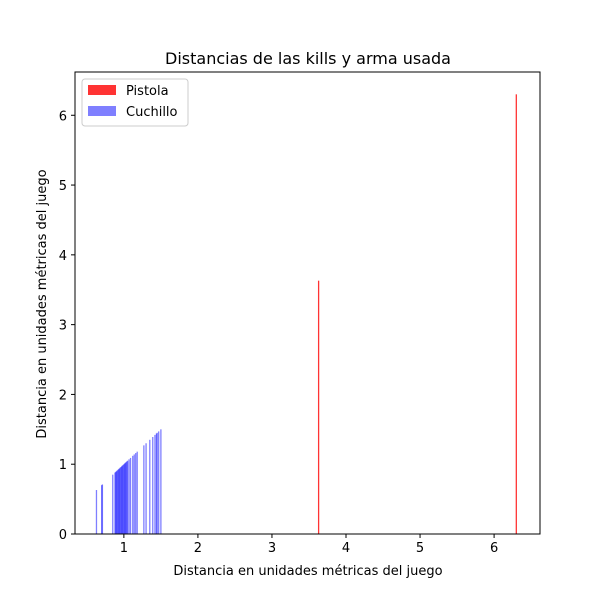 This screenshot has height=604, width=600. I want to click on chart-title: Distancias de las kills y arma usada, so click(308, 58).